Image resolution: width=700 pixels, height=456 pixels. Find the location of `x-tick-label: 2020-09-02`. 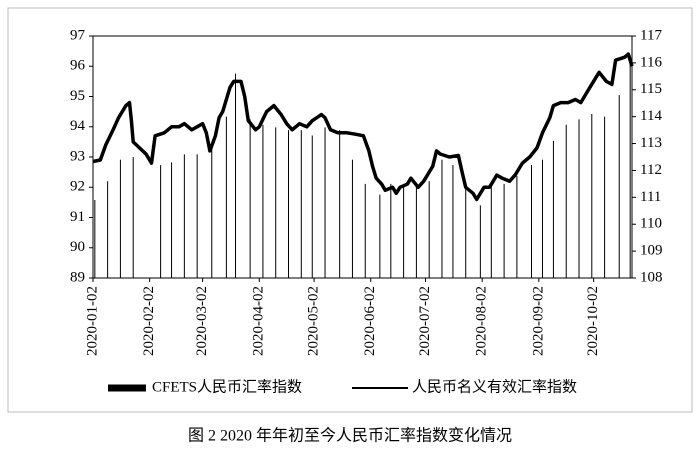

x-tick-label: 2020-09-02 is located at coordinates (538, 321).